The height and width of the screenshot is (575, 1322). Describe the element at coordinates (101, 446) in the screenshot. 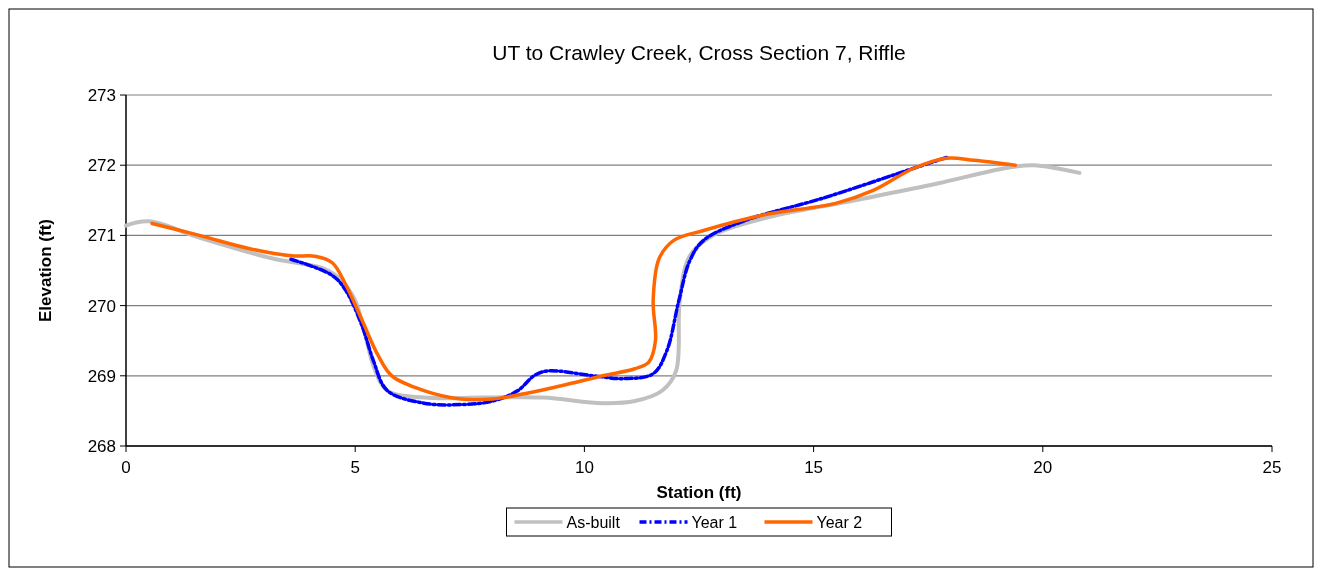

I see `y-tick-label: 268` at that location.